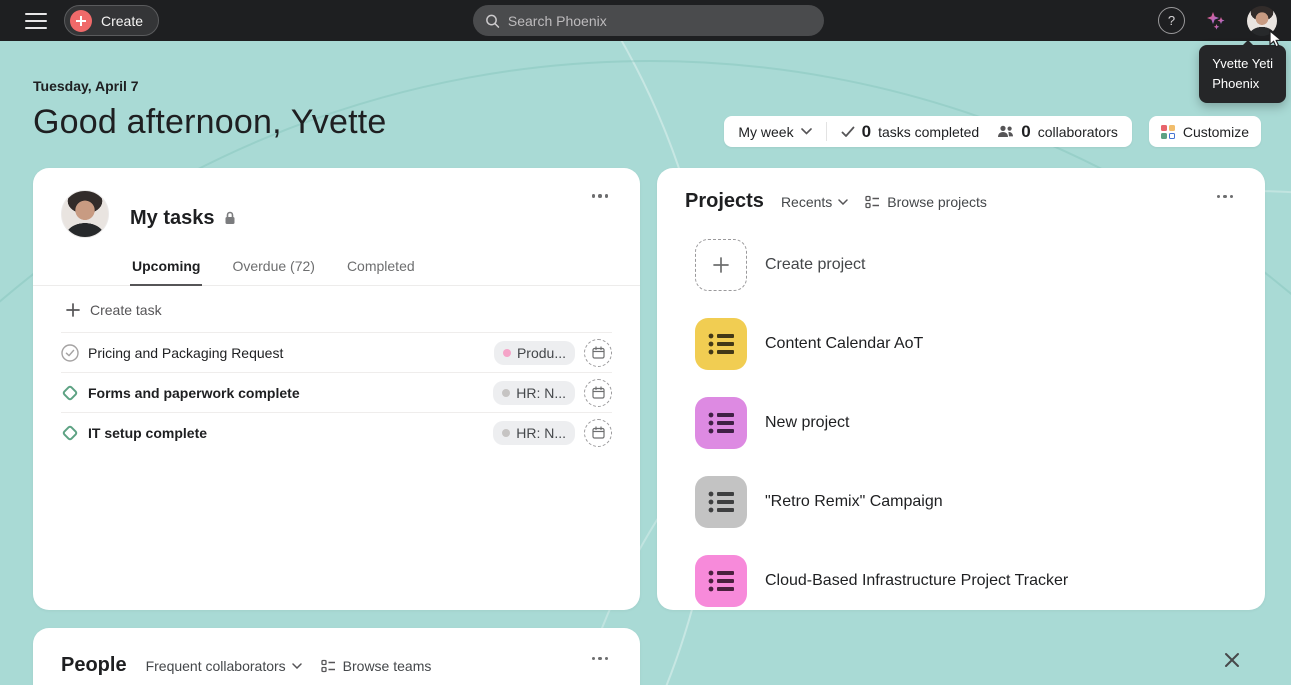 Image resolution: width=1291 pixels, height=685 pixels. What do you see at coordinates (872, 201) in the screenshot?
I see `browse-list-icon` at bounding box center [872, 201].